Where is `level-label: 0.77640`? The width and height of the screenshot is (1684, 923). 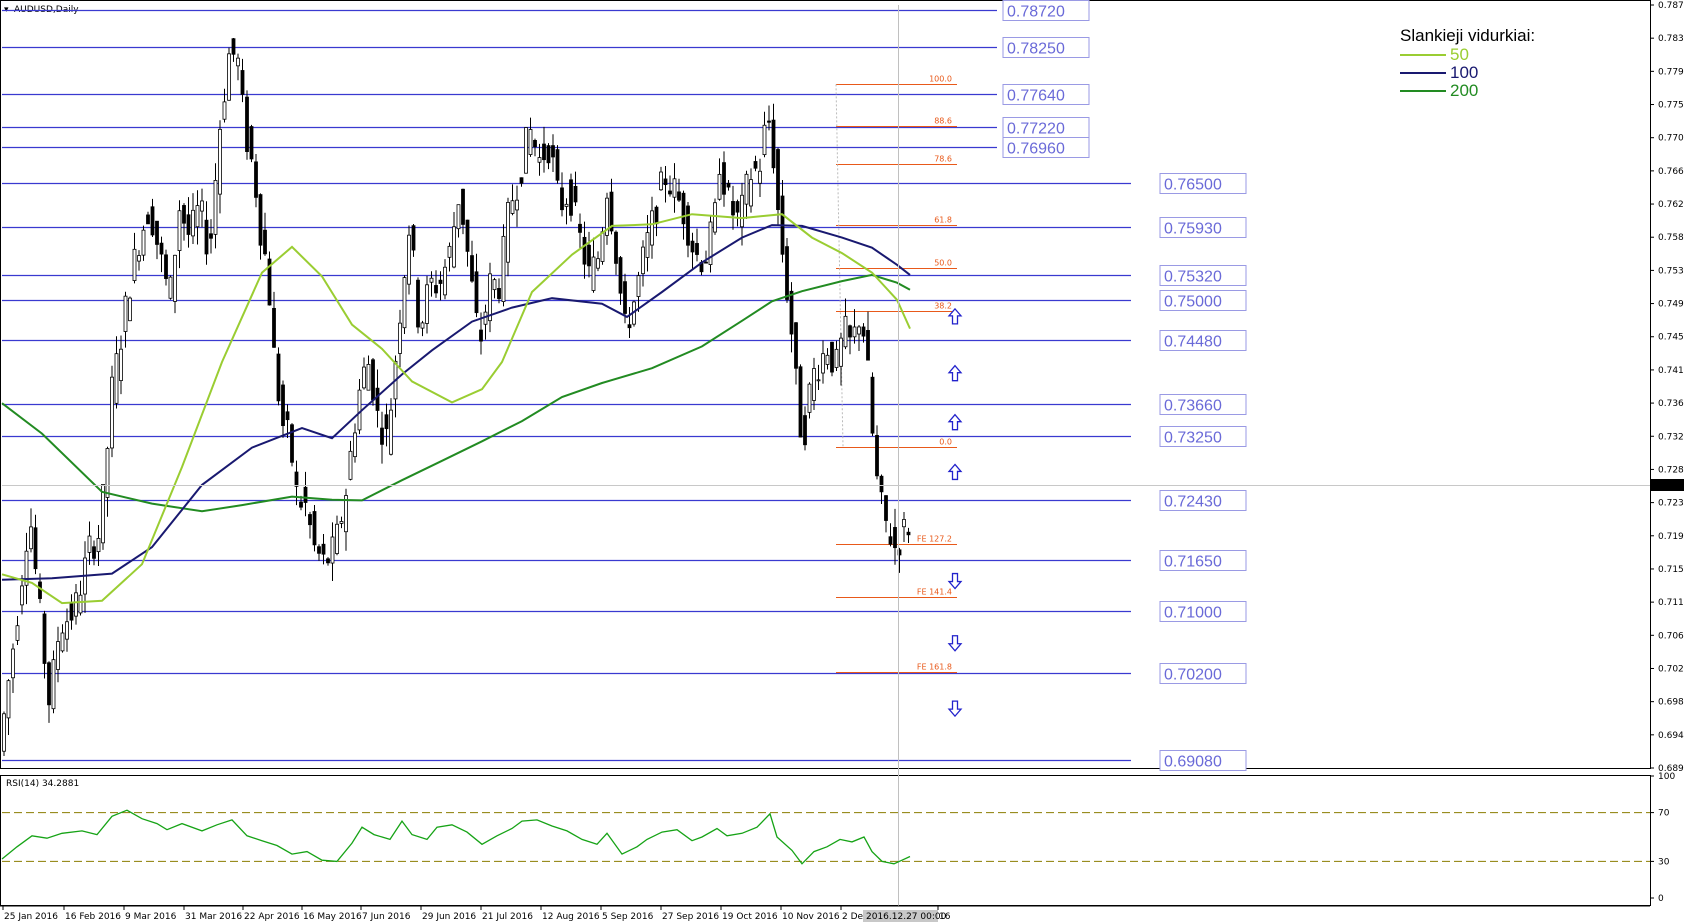
level-label: 0.77640 is located at coordinates (1036, 96).